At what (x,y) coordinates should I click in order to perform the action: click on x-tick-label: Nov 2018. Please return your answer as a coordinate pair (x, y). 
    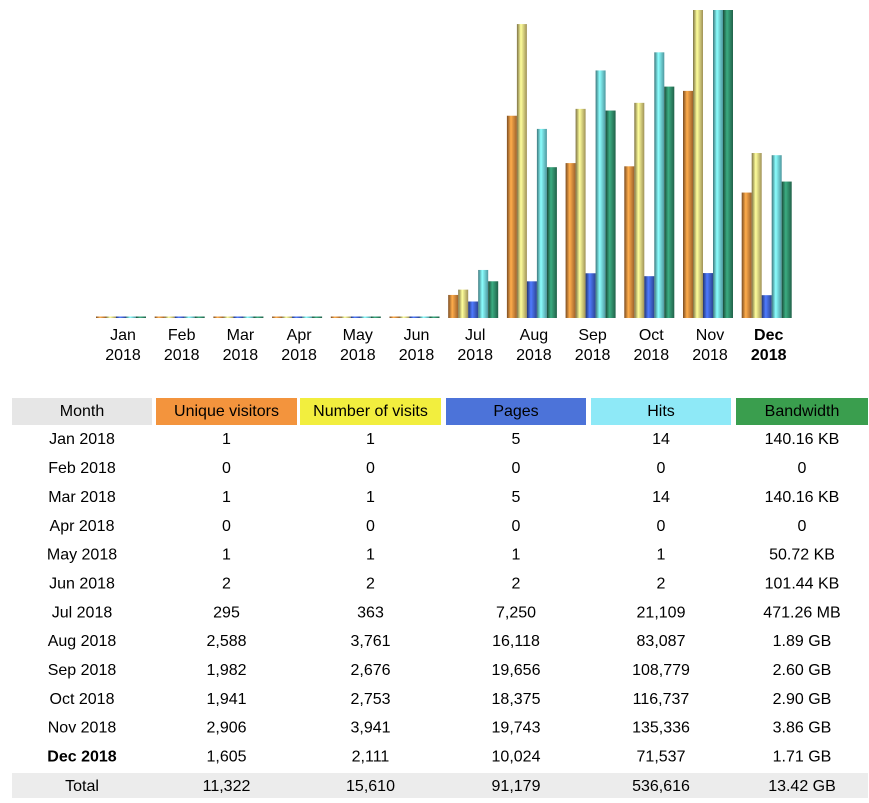
    Looking at the image, I should click on (710, 345).